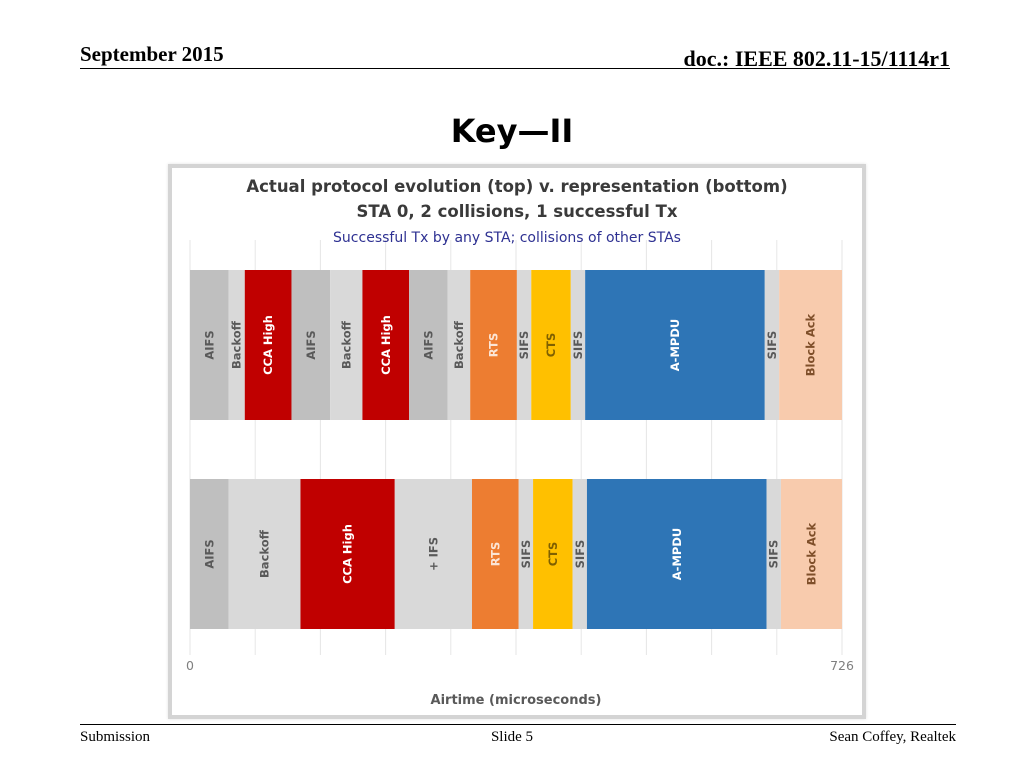  I want to click on x-tick-label-max: 726, so click(842, 665).